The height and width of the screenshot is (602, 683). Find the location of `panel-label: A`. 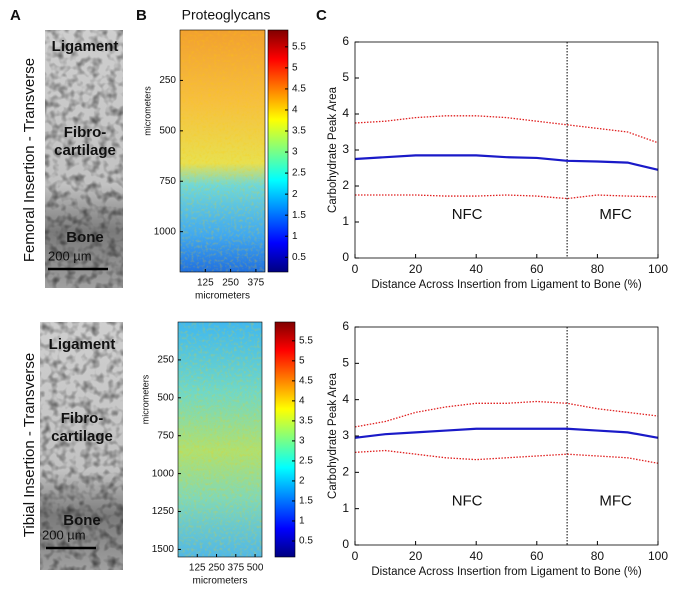

panel-label: A is located at coordinates (15, 15).